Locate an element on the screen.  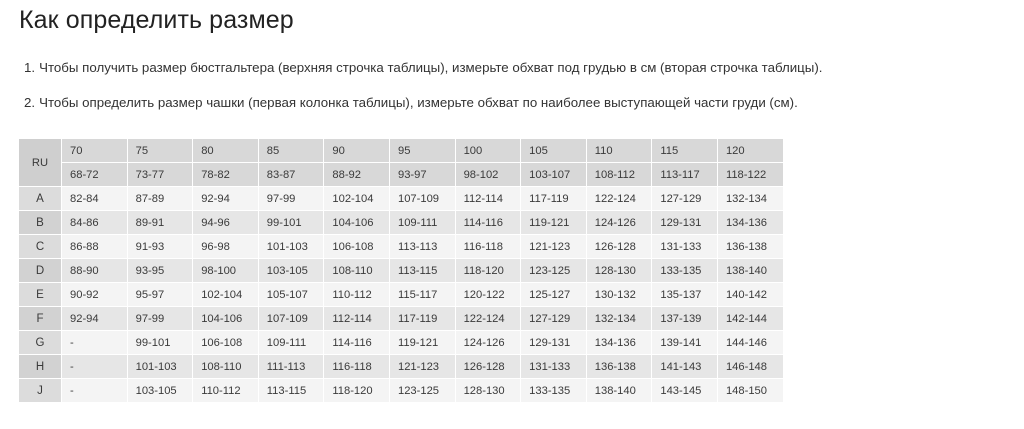
table-cell: 97-99 is located at coordinates (160, 318).